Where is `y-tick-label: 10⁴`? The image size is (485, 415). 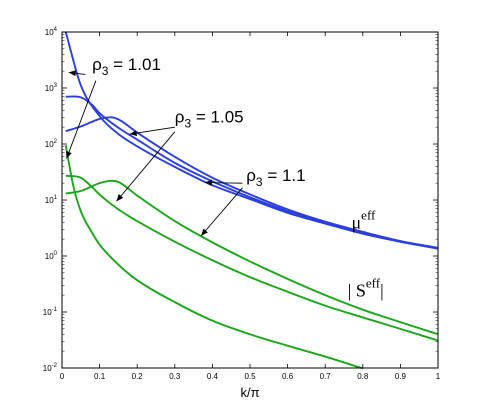 y-tick-label: 10⁴ is located at coordinates (51, 32).